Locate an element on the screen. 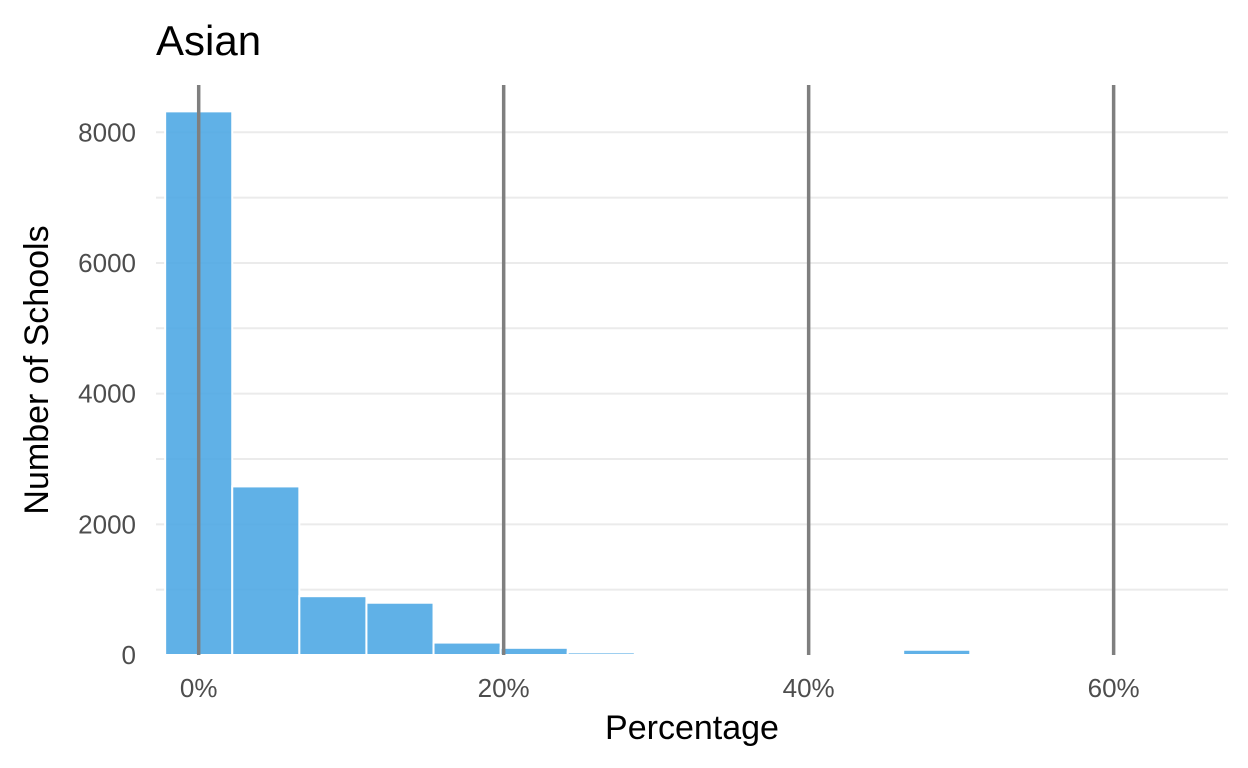 The image size is (1248, 768). chart-title: Asian is located at coordinates (208, 40).